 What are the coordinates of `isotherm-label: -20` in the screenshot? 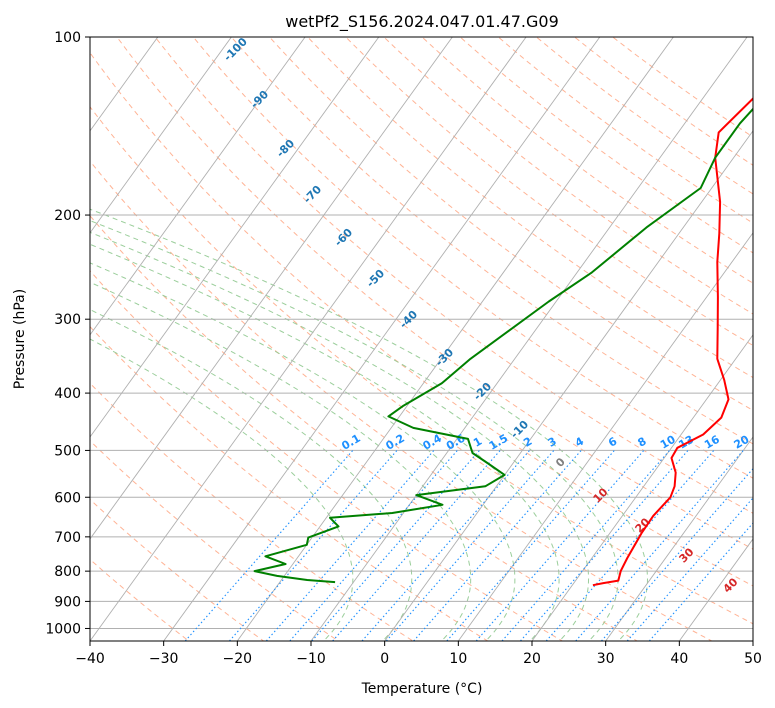 It's located at (482, 391).